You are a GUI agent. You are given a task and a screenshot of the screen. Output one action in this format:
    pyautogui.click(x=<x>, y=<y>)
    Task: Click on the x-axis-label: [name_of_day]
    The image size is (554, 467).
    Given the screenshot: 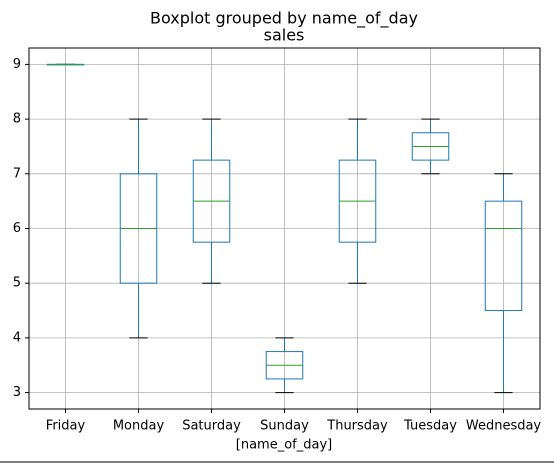 What is the action you would take?
    pyautogui.click(x=284, y=445)
    